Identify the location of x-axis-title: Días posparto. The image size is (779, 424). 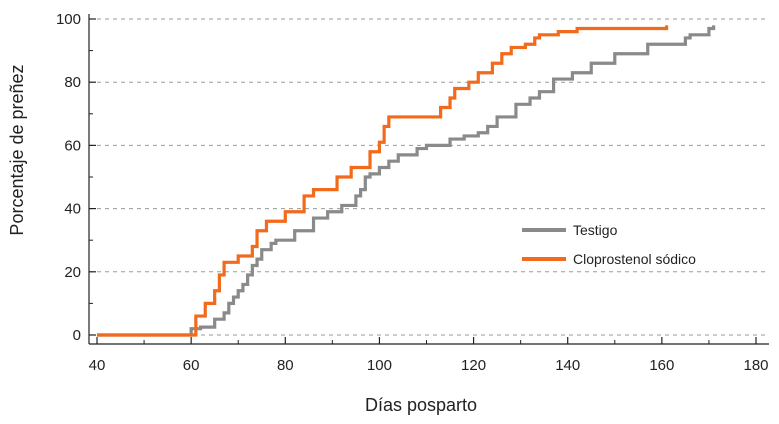
(421, 405).